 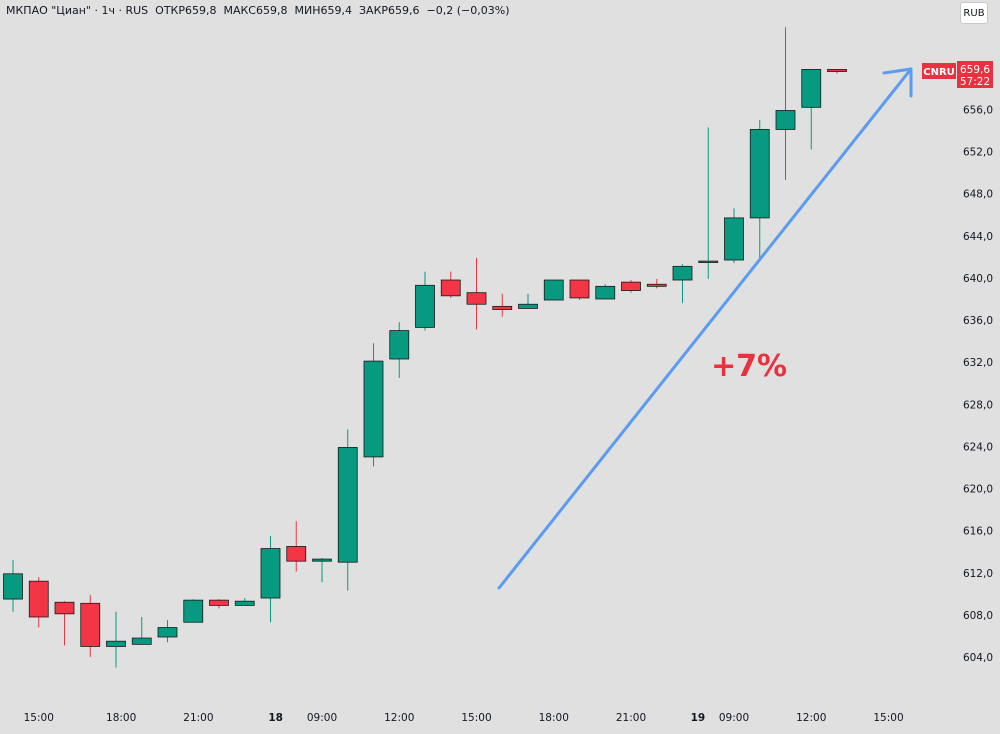 I want to click on time-tick-label: 19, so click(x=698, y=718).